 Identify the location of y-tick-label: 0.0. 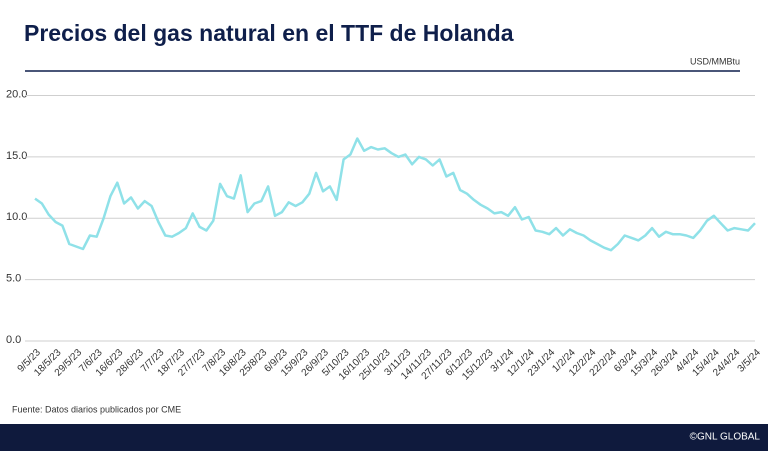
(13, 340).